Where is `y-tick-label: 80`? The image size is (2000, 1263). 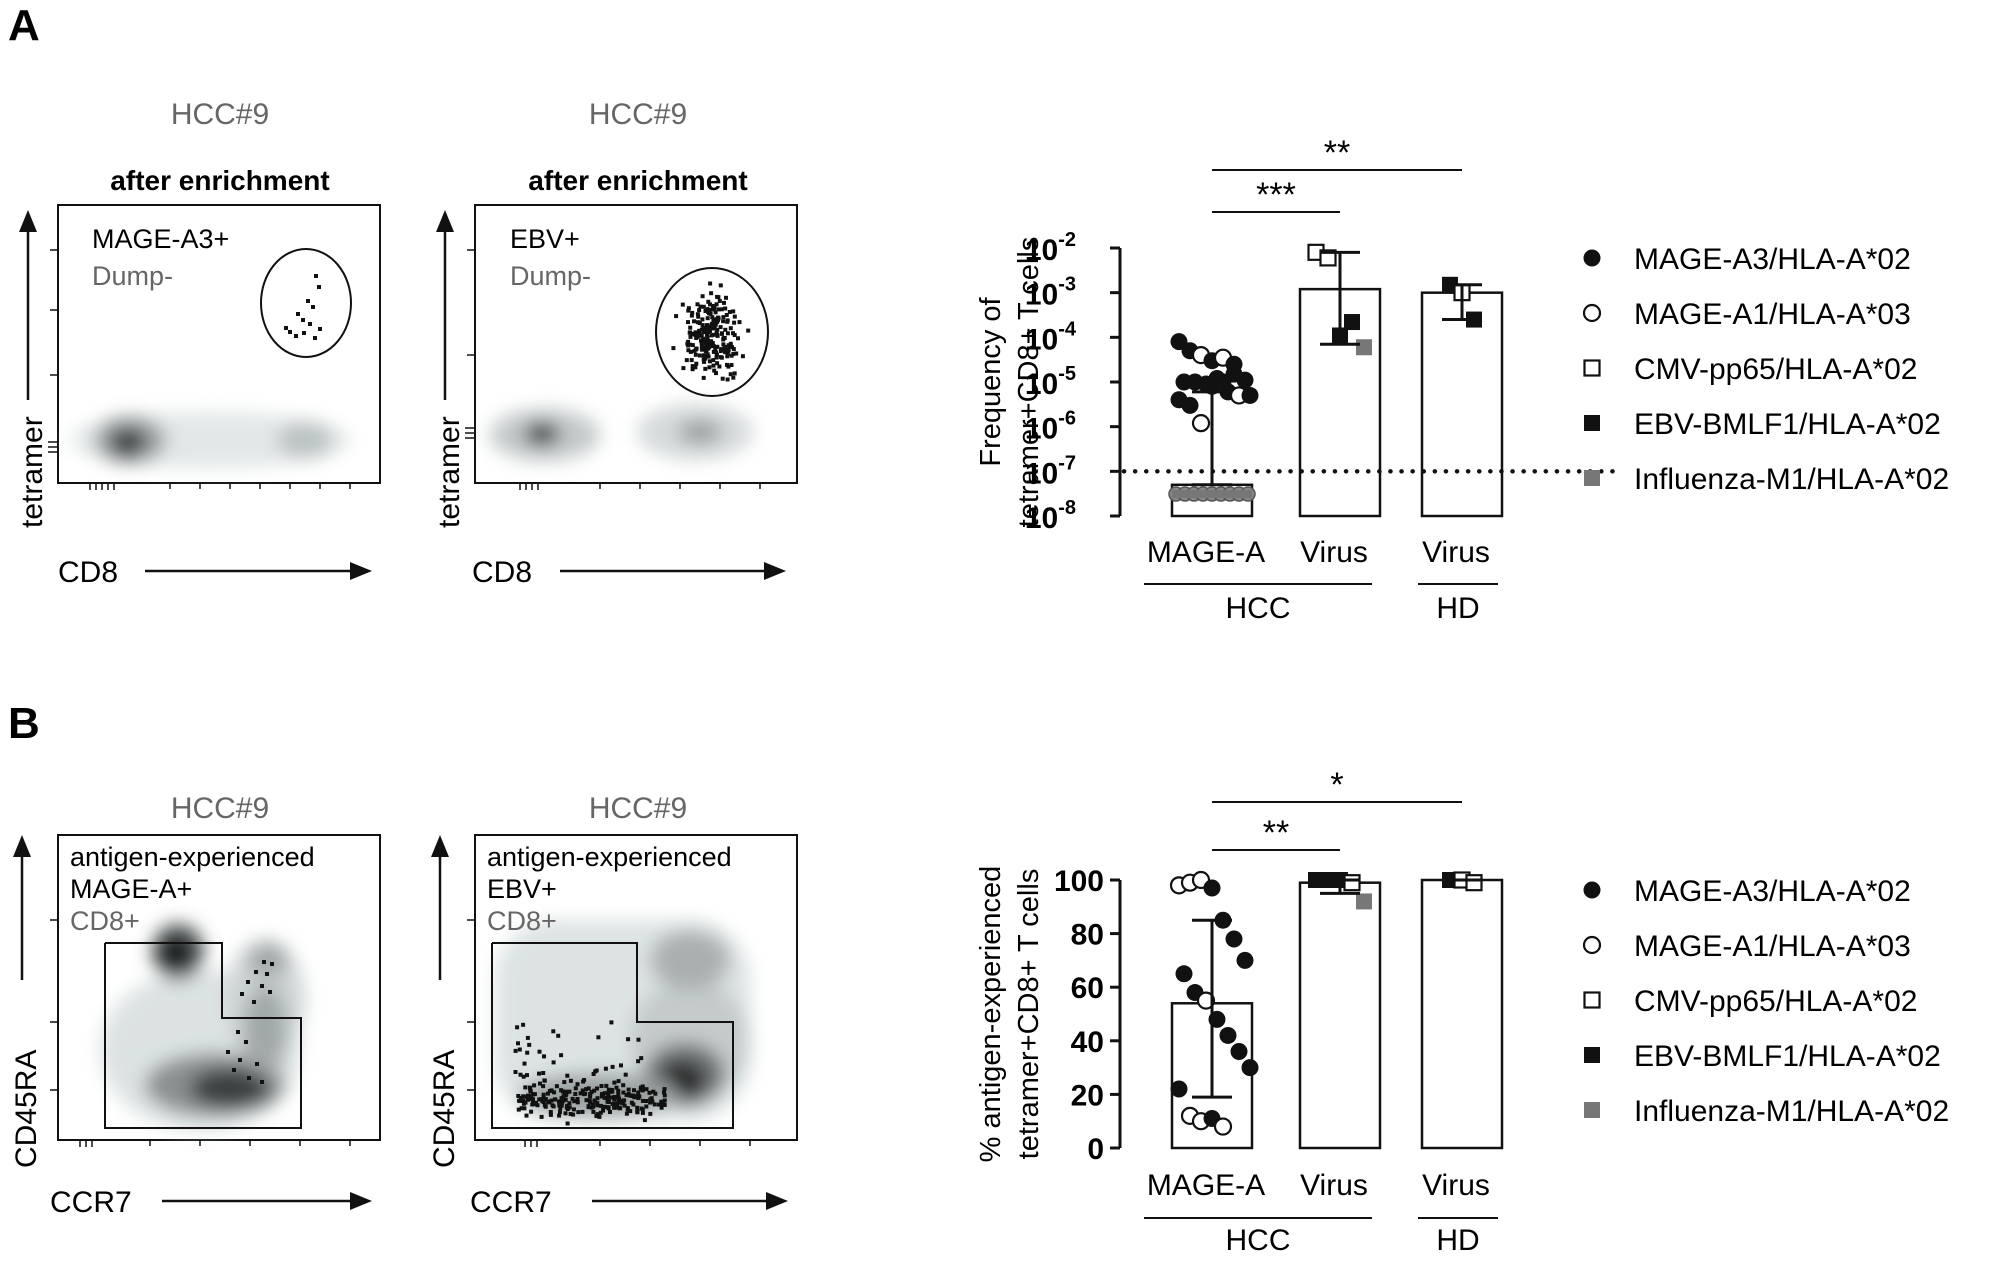 y-tick-label: 80 is located at coordinates (1087, 935).